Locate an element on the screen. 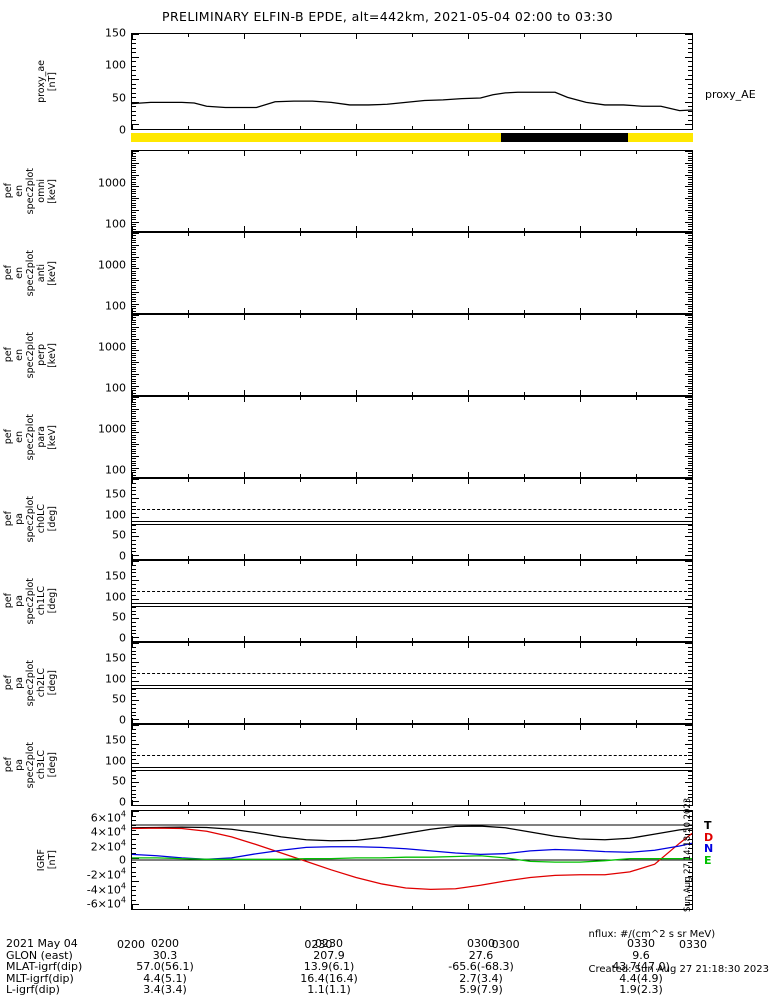 This screenshot has width=775, height=1000. y-tick-labels-pa-ch3lc: 0 50 100 150 is located at coordinates (93, 766).